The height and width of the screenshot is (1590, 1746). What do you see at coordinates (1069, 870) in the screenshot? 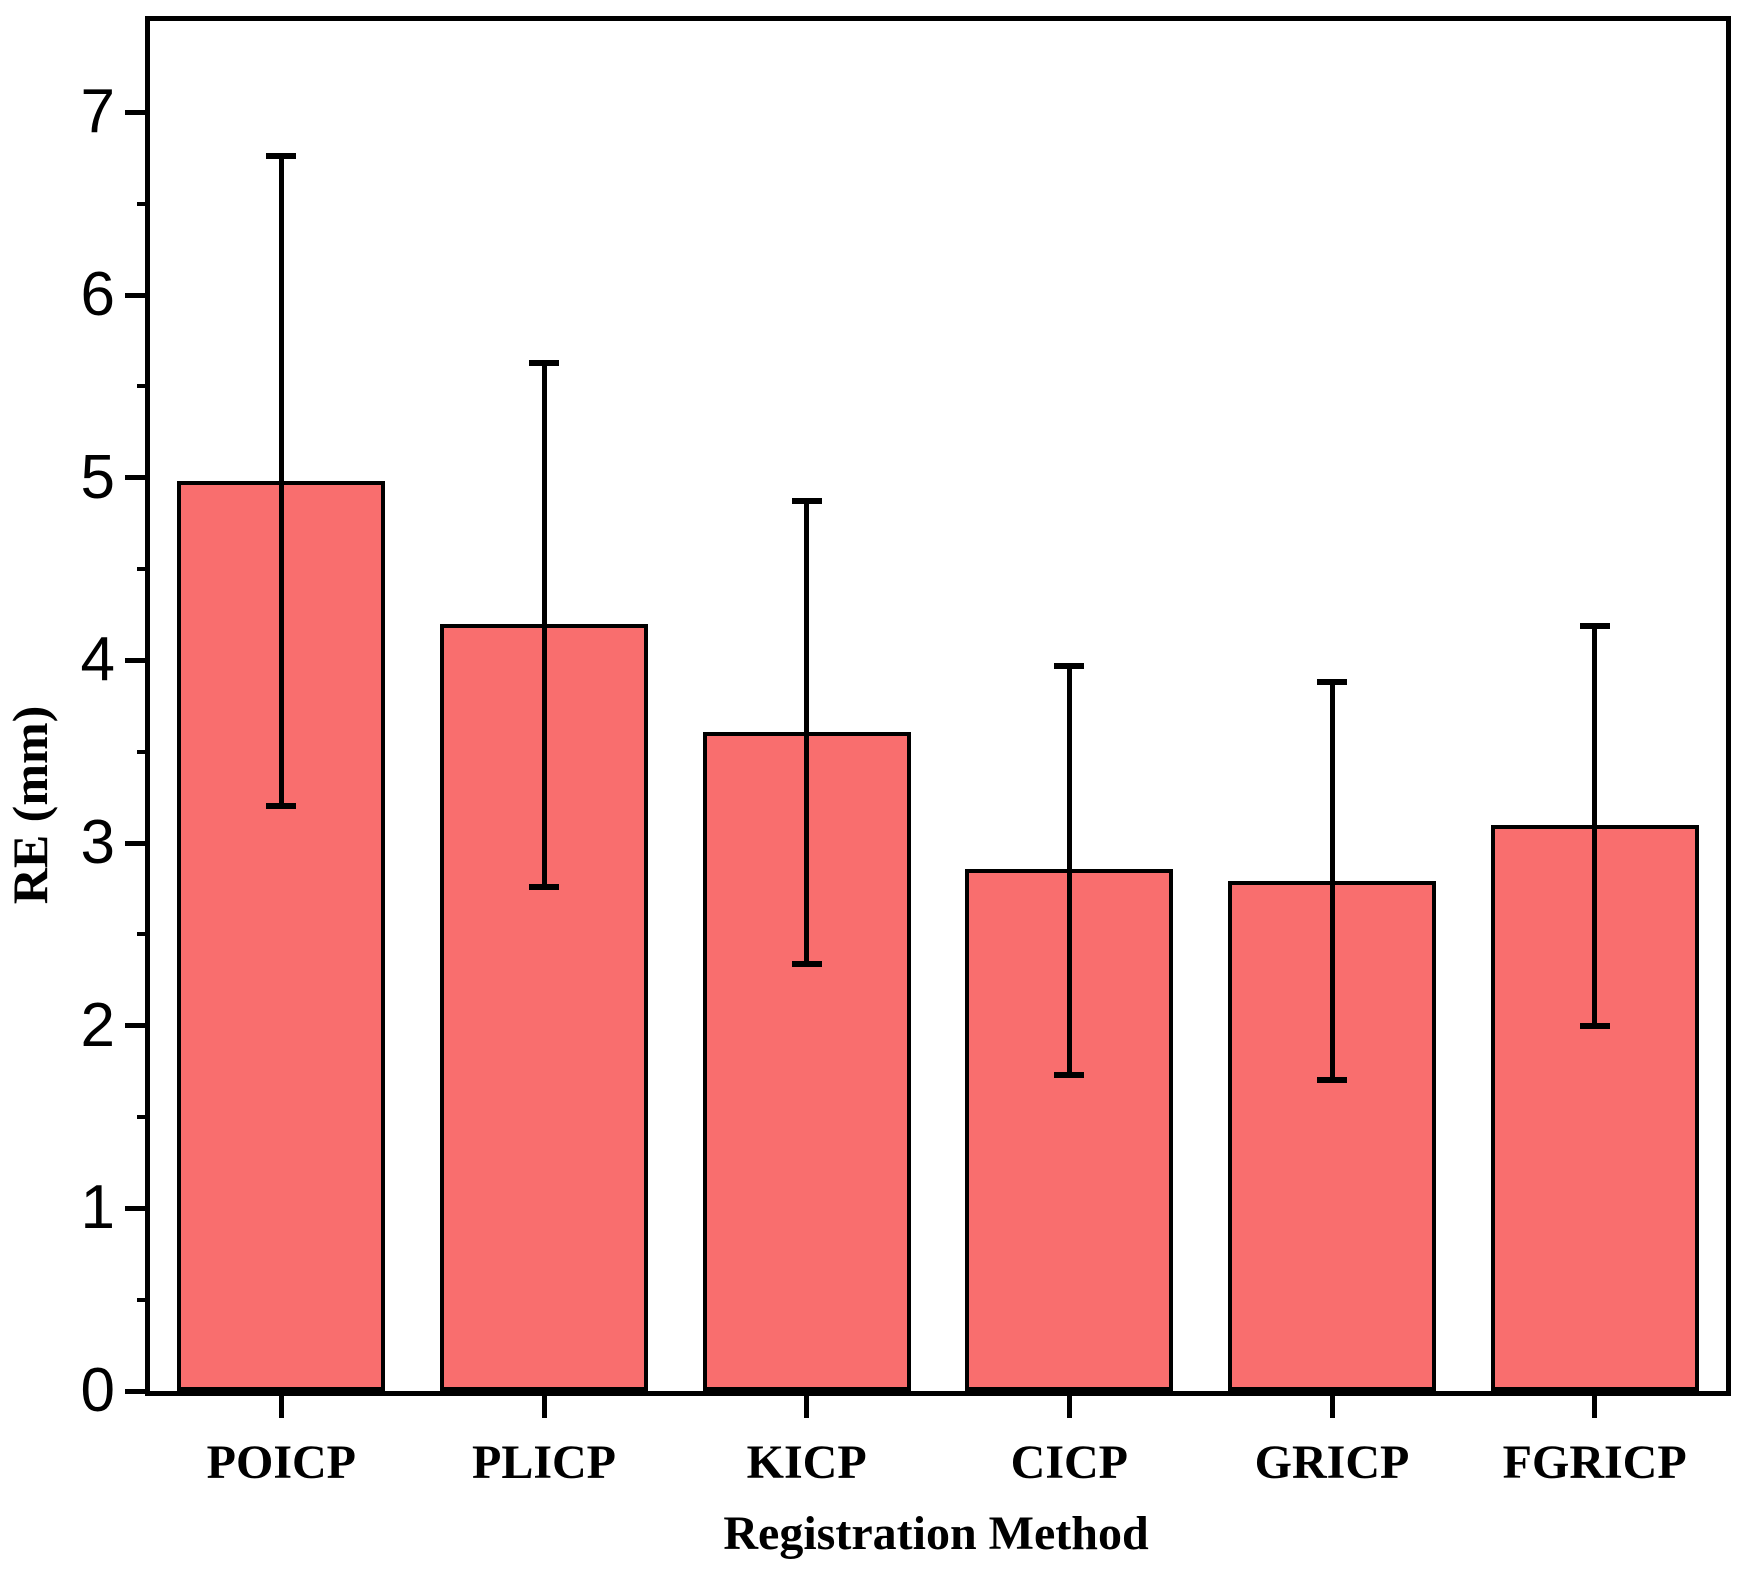
I see `error-bar-cicp` at bounding box center [1069, 870].